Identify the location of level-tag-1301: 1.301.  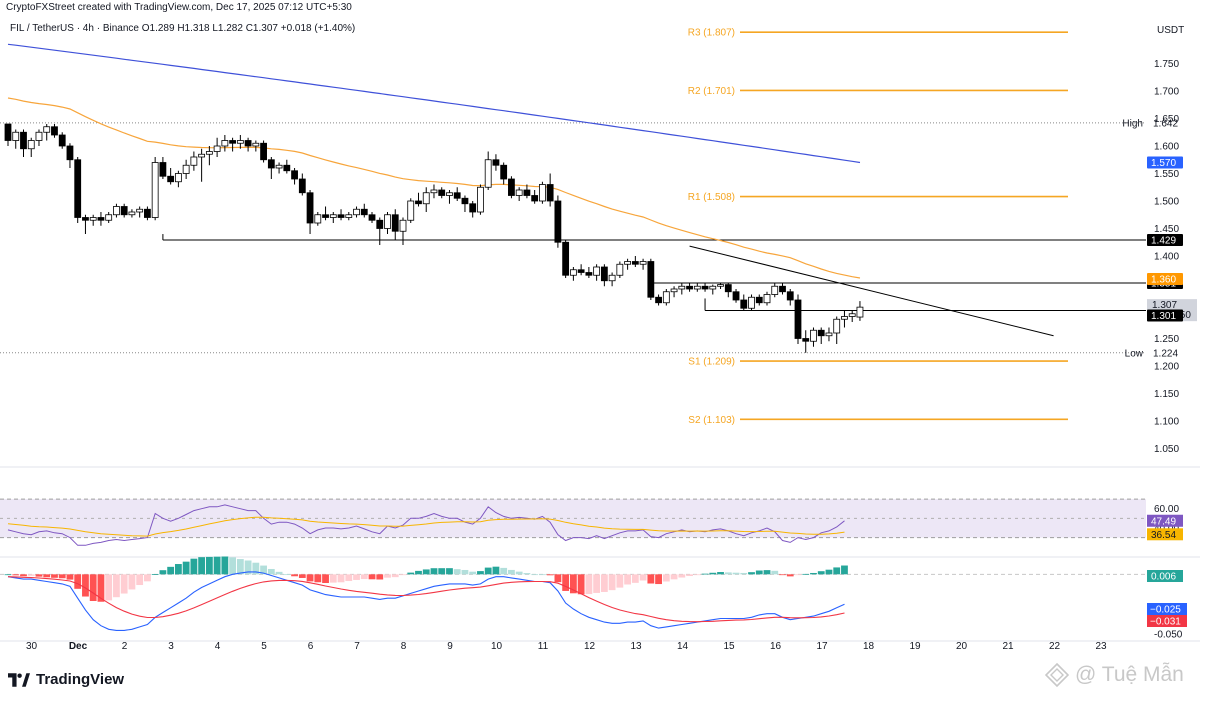
(1165, 315).